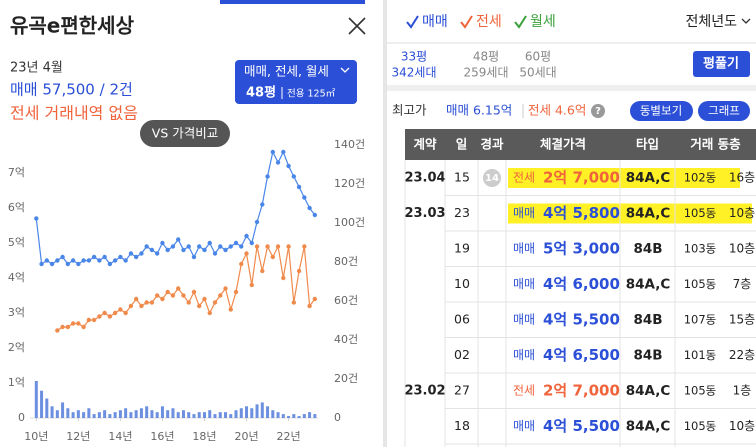 This screenshot has height=447, width=756. I want to click on help-icon, so click(598, 111).